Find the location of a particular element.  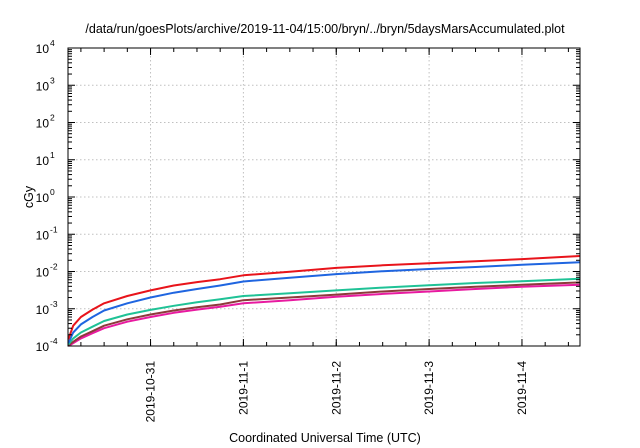

x-tick-label: 2019-11-3 is located at coordinates (429, 388).